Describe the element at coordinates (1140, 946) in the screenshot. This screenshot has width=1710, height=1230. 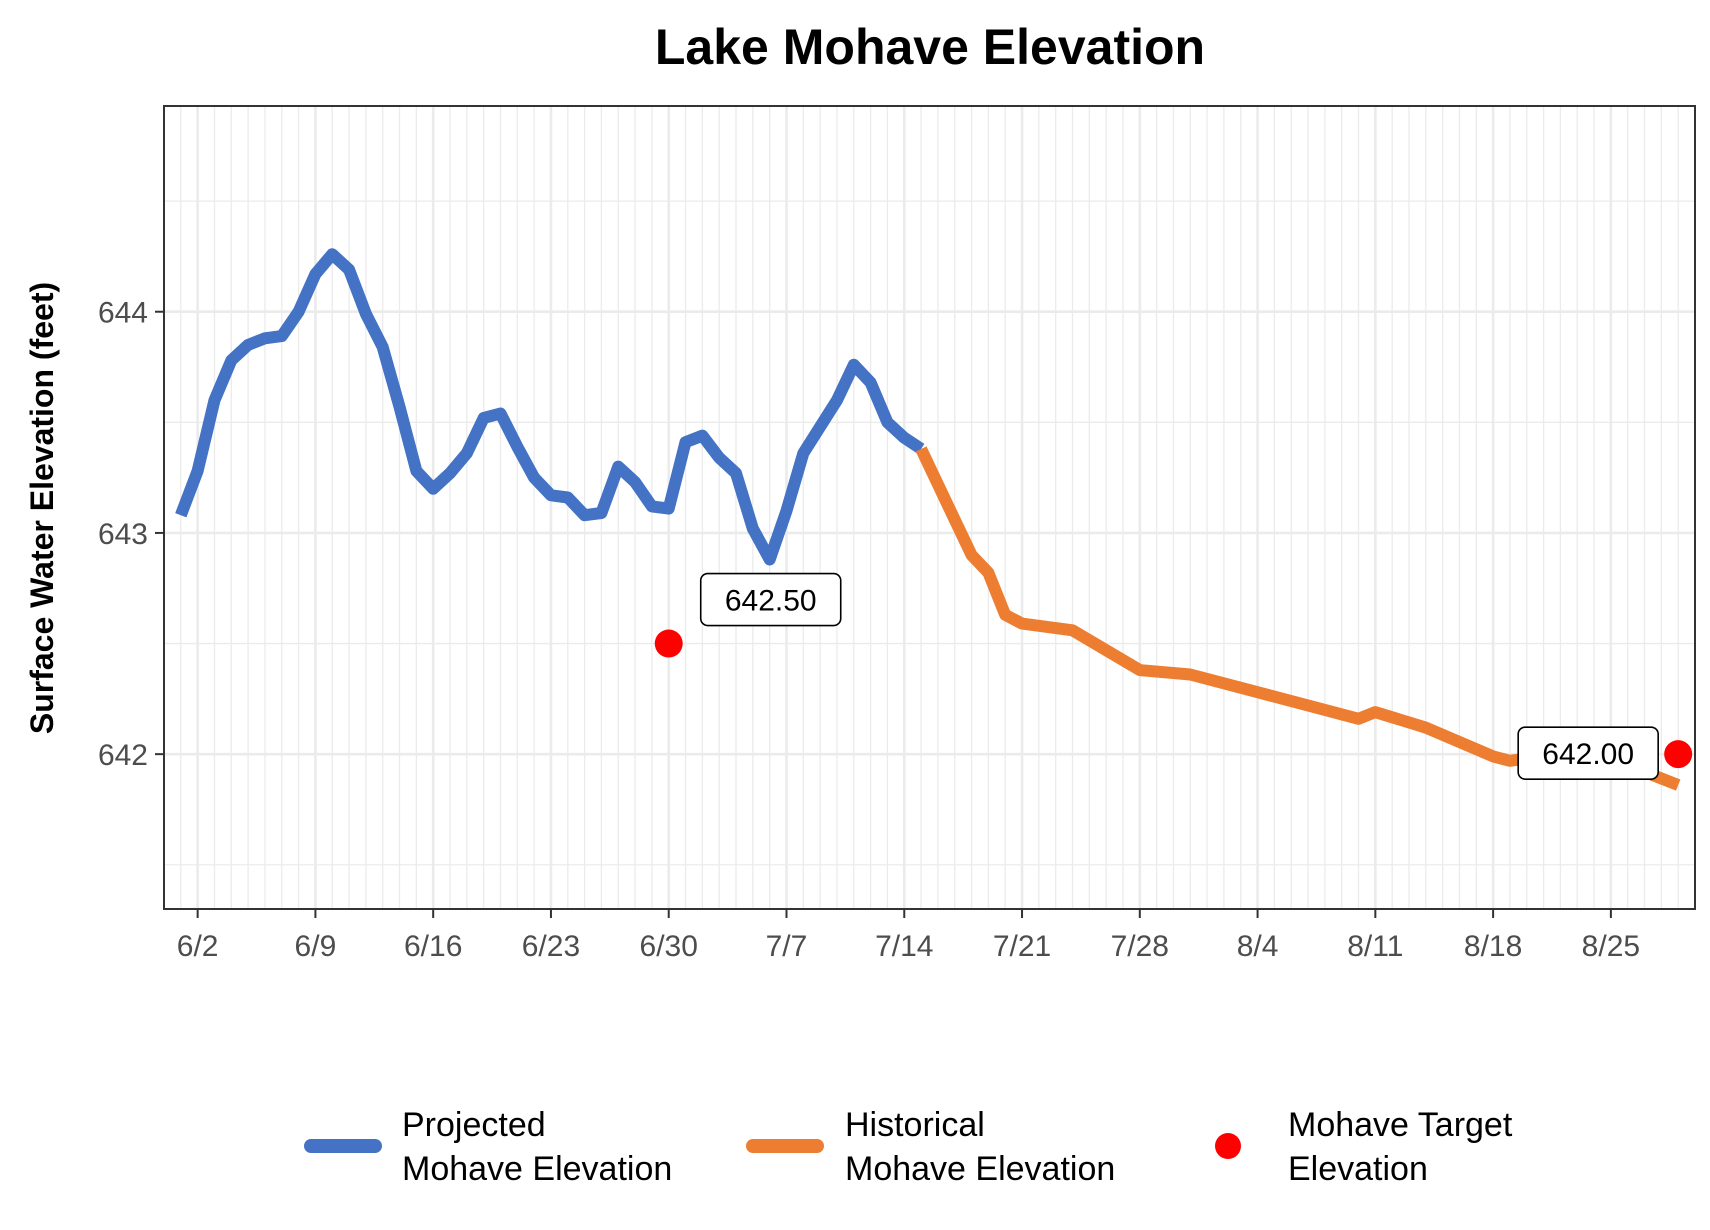
I see `x-tick-label: 7/28` at that location.